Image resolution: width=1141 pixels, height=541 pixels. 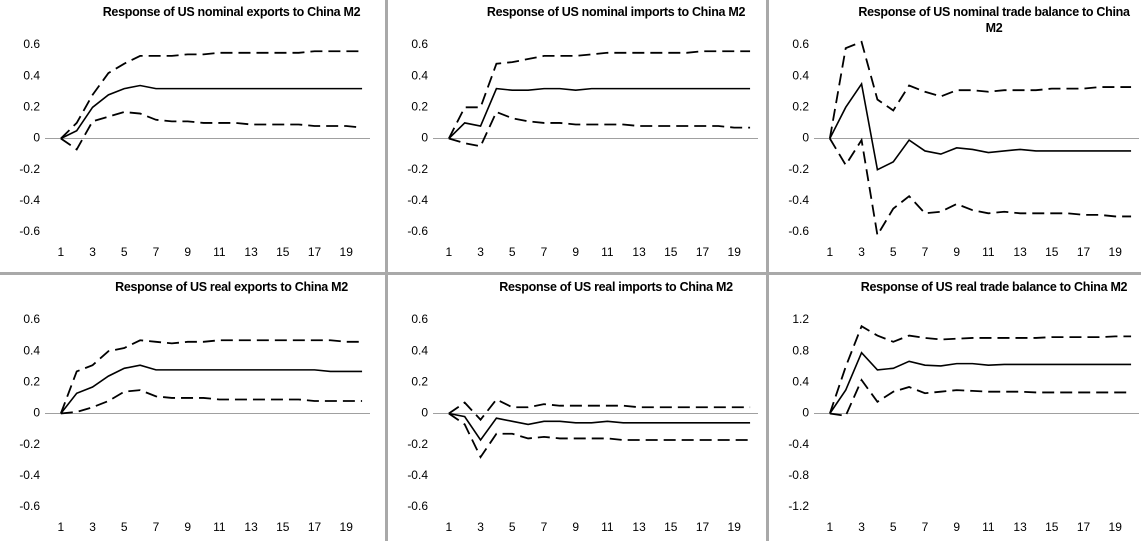 What do you see at coordinates (798, 475) in the screenshot?
I see `y-tick-label: -0.8` at bounding box center [798, 475].